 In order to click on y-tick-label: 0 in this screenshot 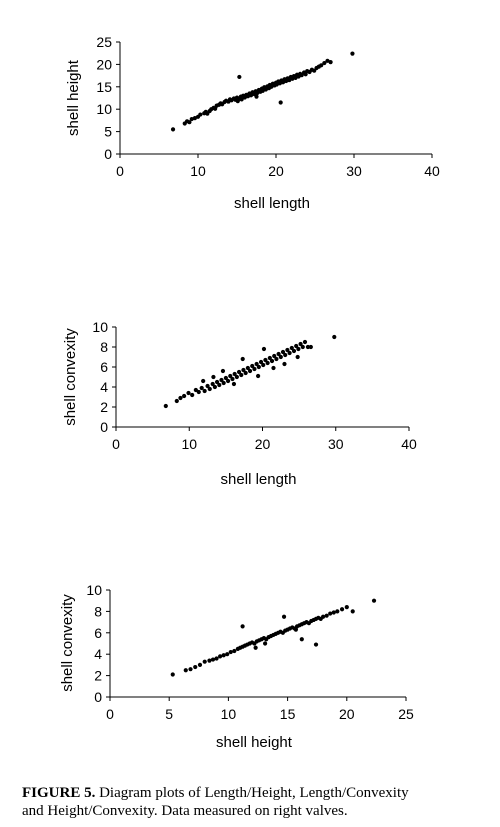, I will do `click(98, 697)`.